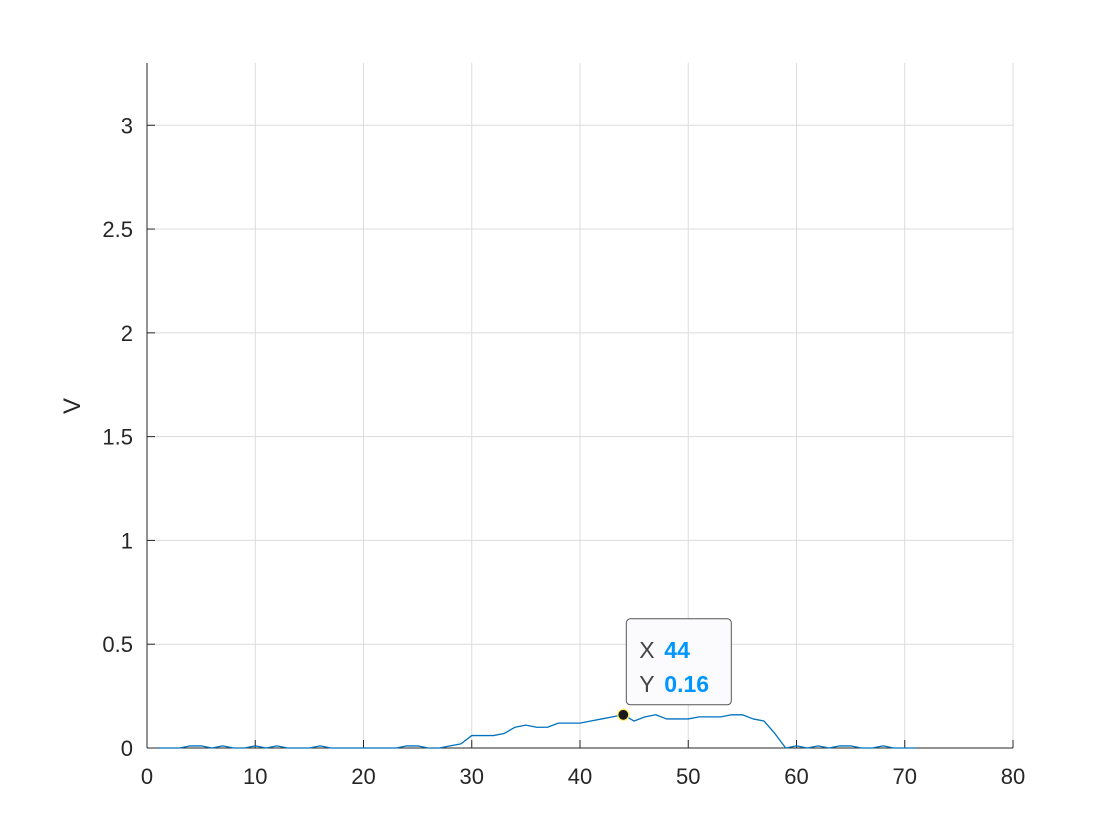  What do you see at coordinates (1013, 776) in the screenshot?
I see `x-tick-label: 80` at bounding box center [1013, 776].